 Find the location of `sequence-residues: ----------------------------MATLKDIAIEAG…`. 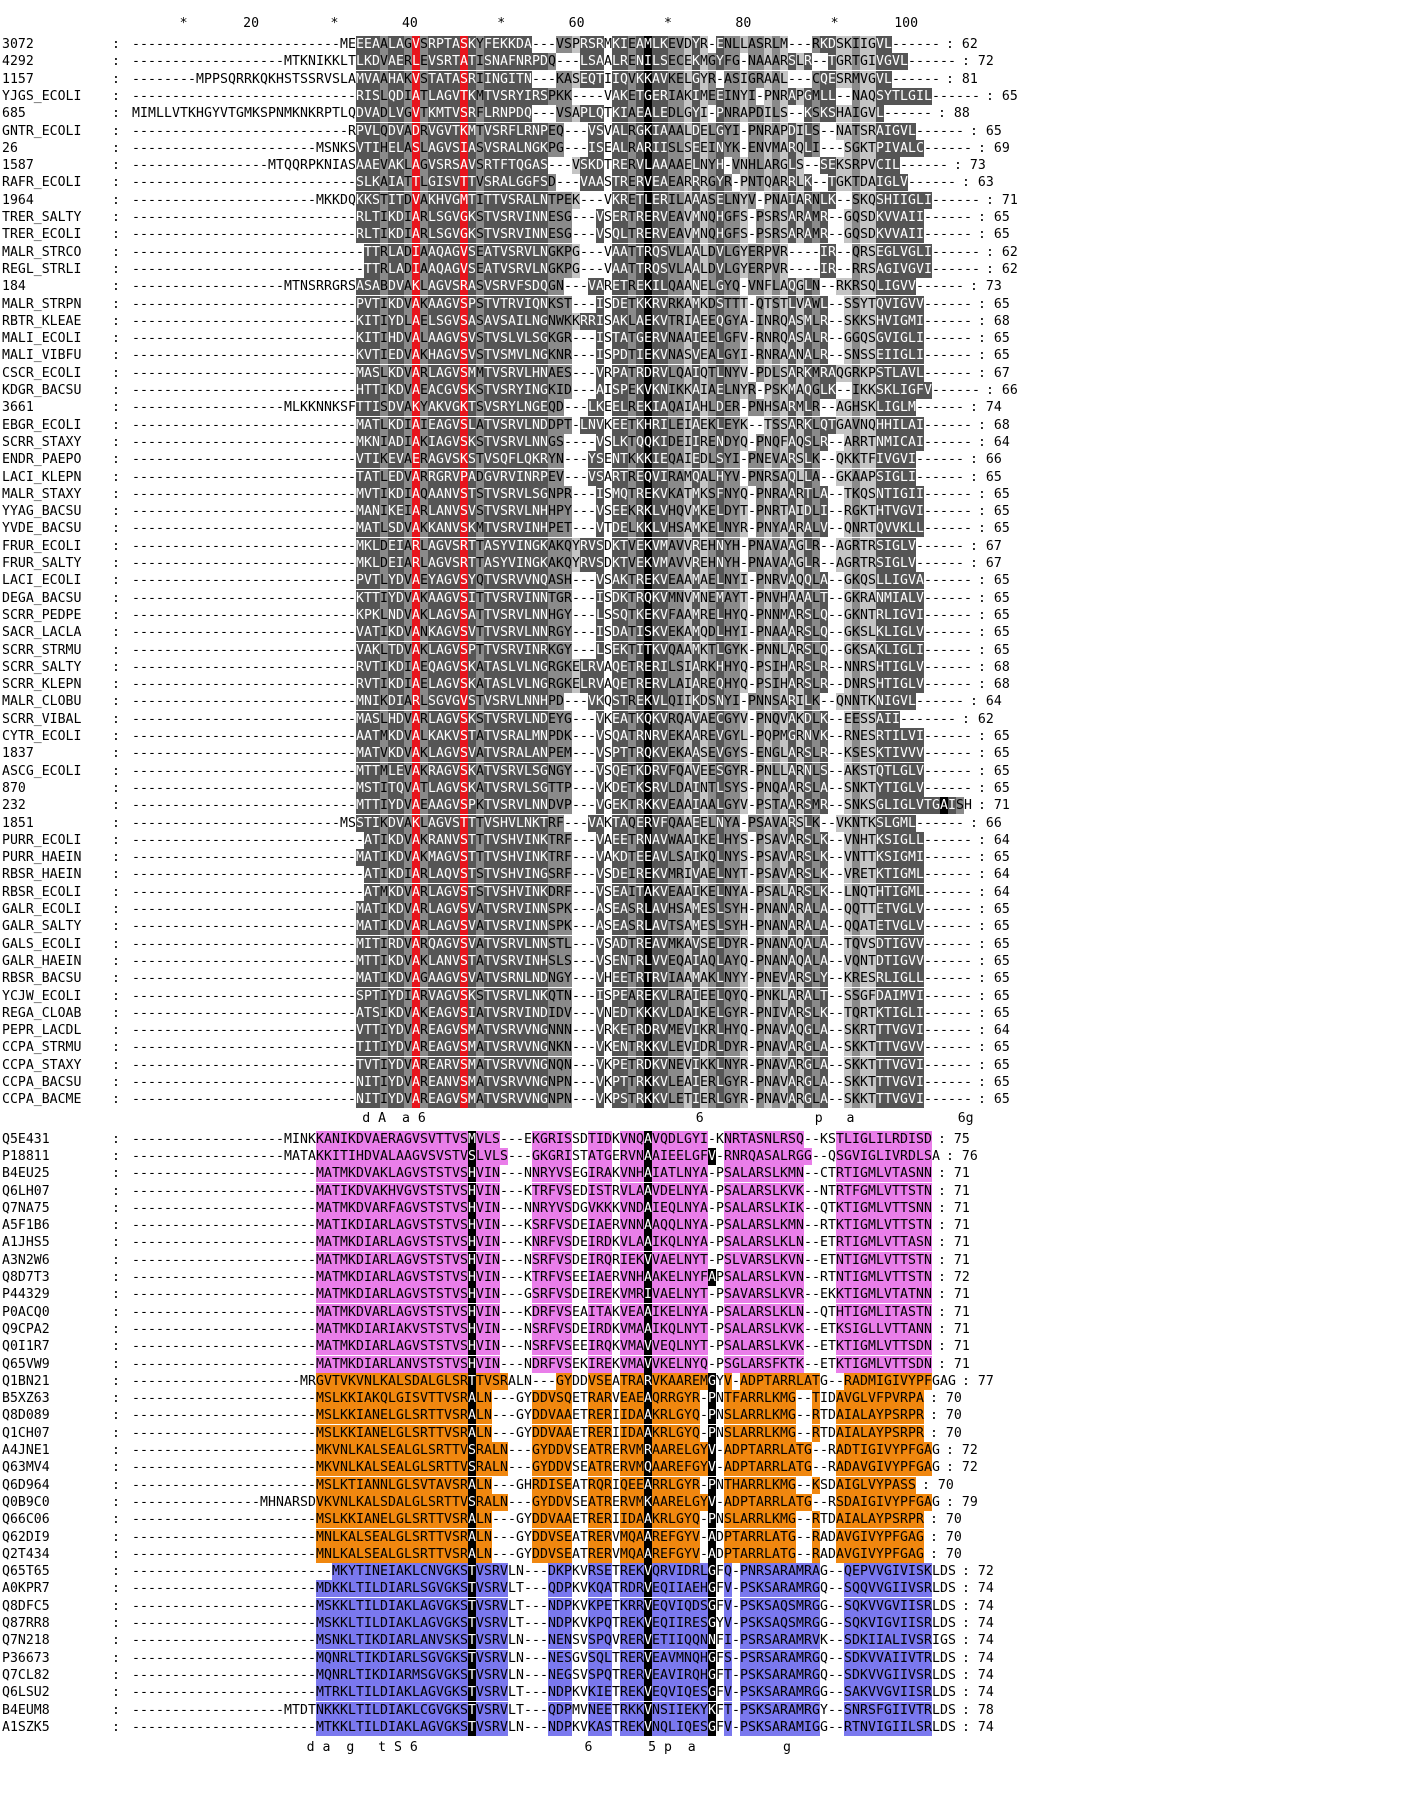

sequence-residues: ----------------------------MATLKDIAIEAG… is located at coordinates (552, 425).